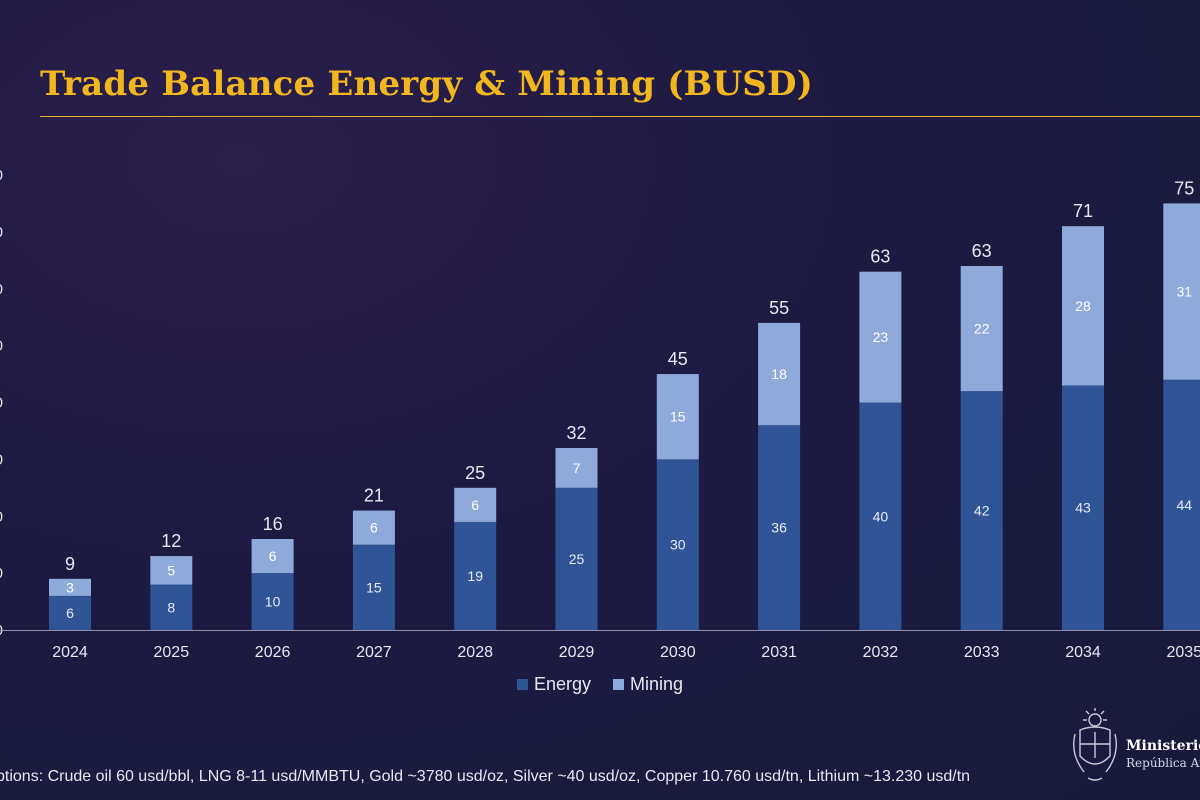 Image resolution: width=1200 pixels, height=800 pixels. Describe the element at coordinates (1083, 211) in the screenshot. I see `total-label: 71` at that location.